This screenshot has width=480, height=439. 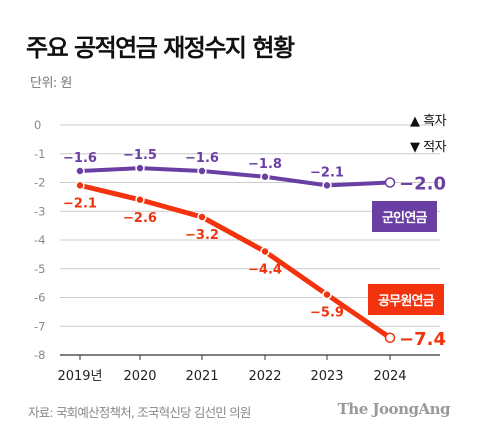 I want to click on unit-label: 단위: 원, so click(x=51, y=83).